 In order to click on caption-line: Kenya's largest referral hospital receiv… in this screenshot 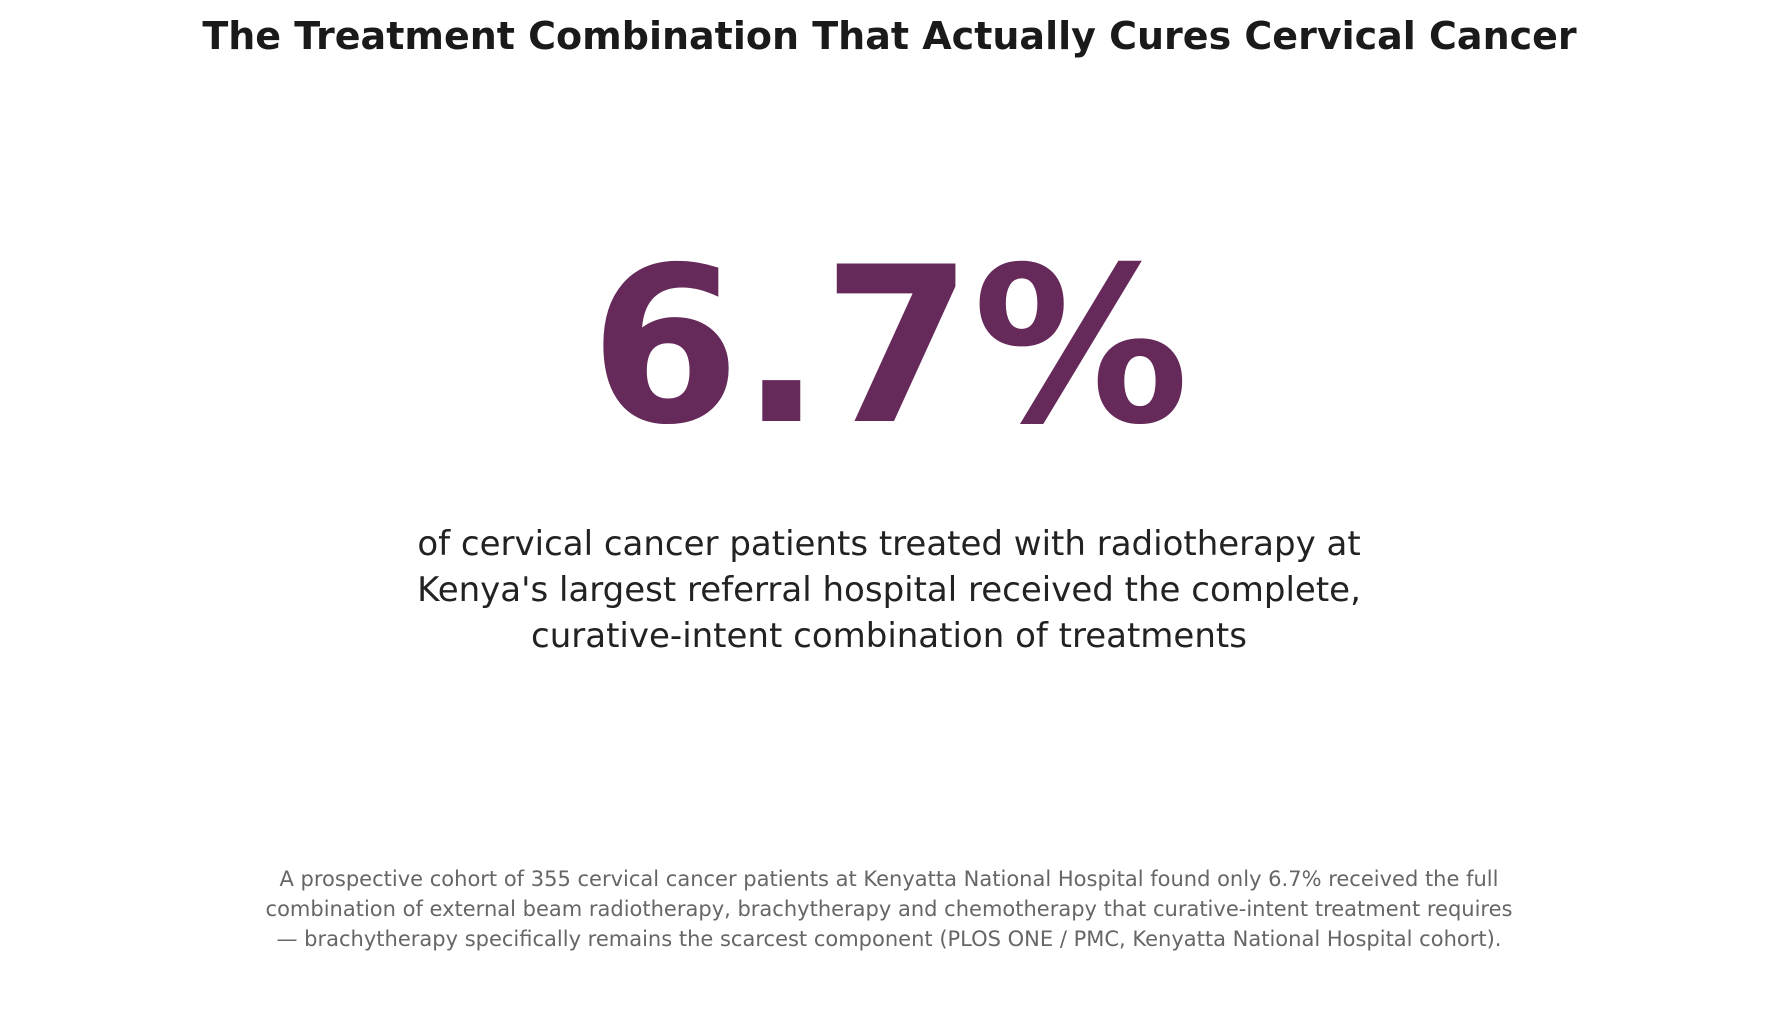, I will do `click(889, 590)`.